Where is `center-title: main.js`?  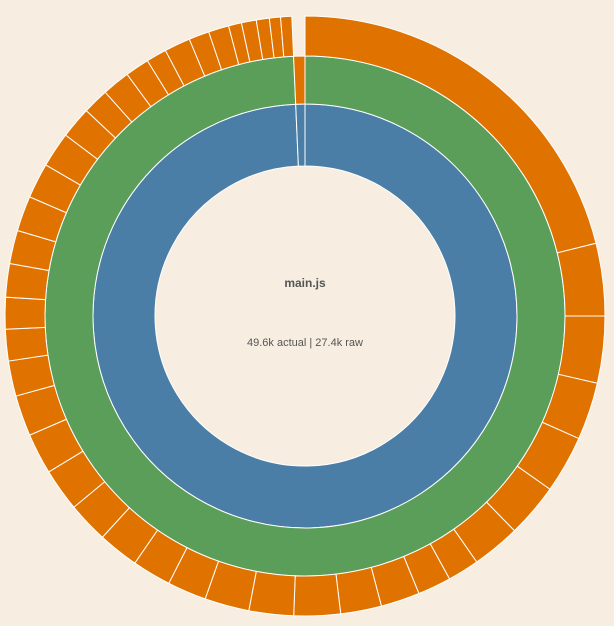
center-title: main.js is located at coordinates (305, 283).